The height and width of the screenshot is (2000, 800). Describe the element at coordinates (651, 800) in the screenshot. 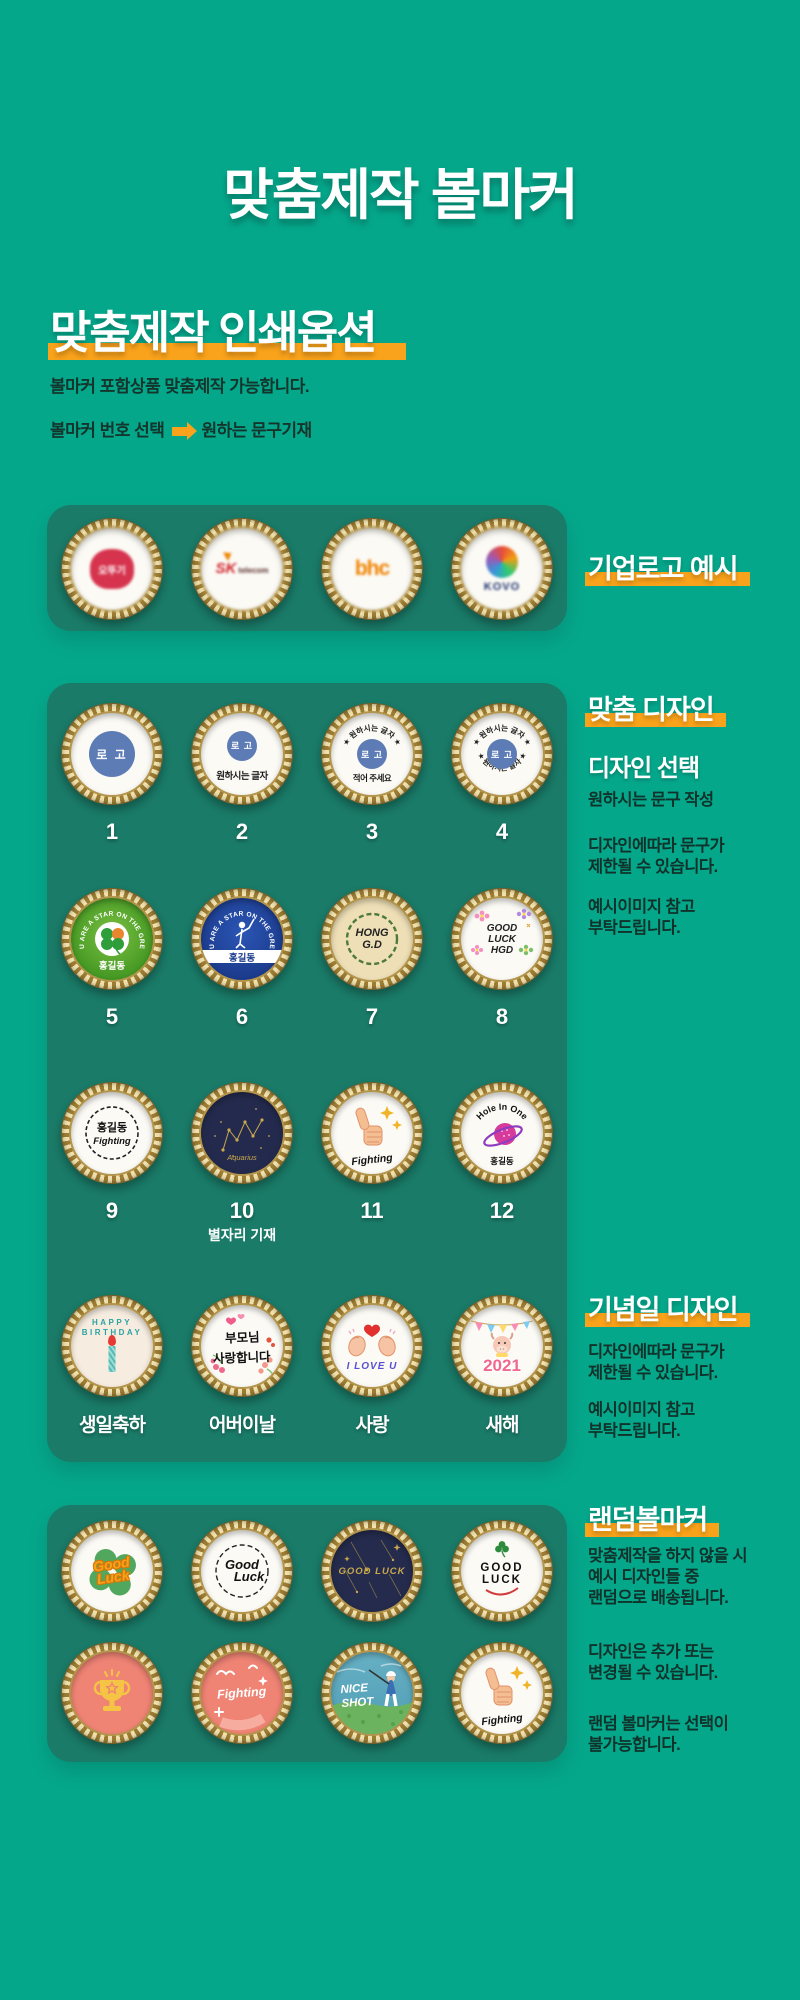

I see `design-select-sub: 원하시는 문구 작성` at that location.